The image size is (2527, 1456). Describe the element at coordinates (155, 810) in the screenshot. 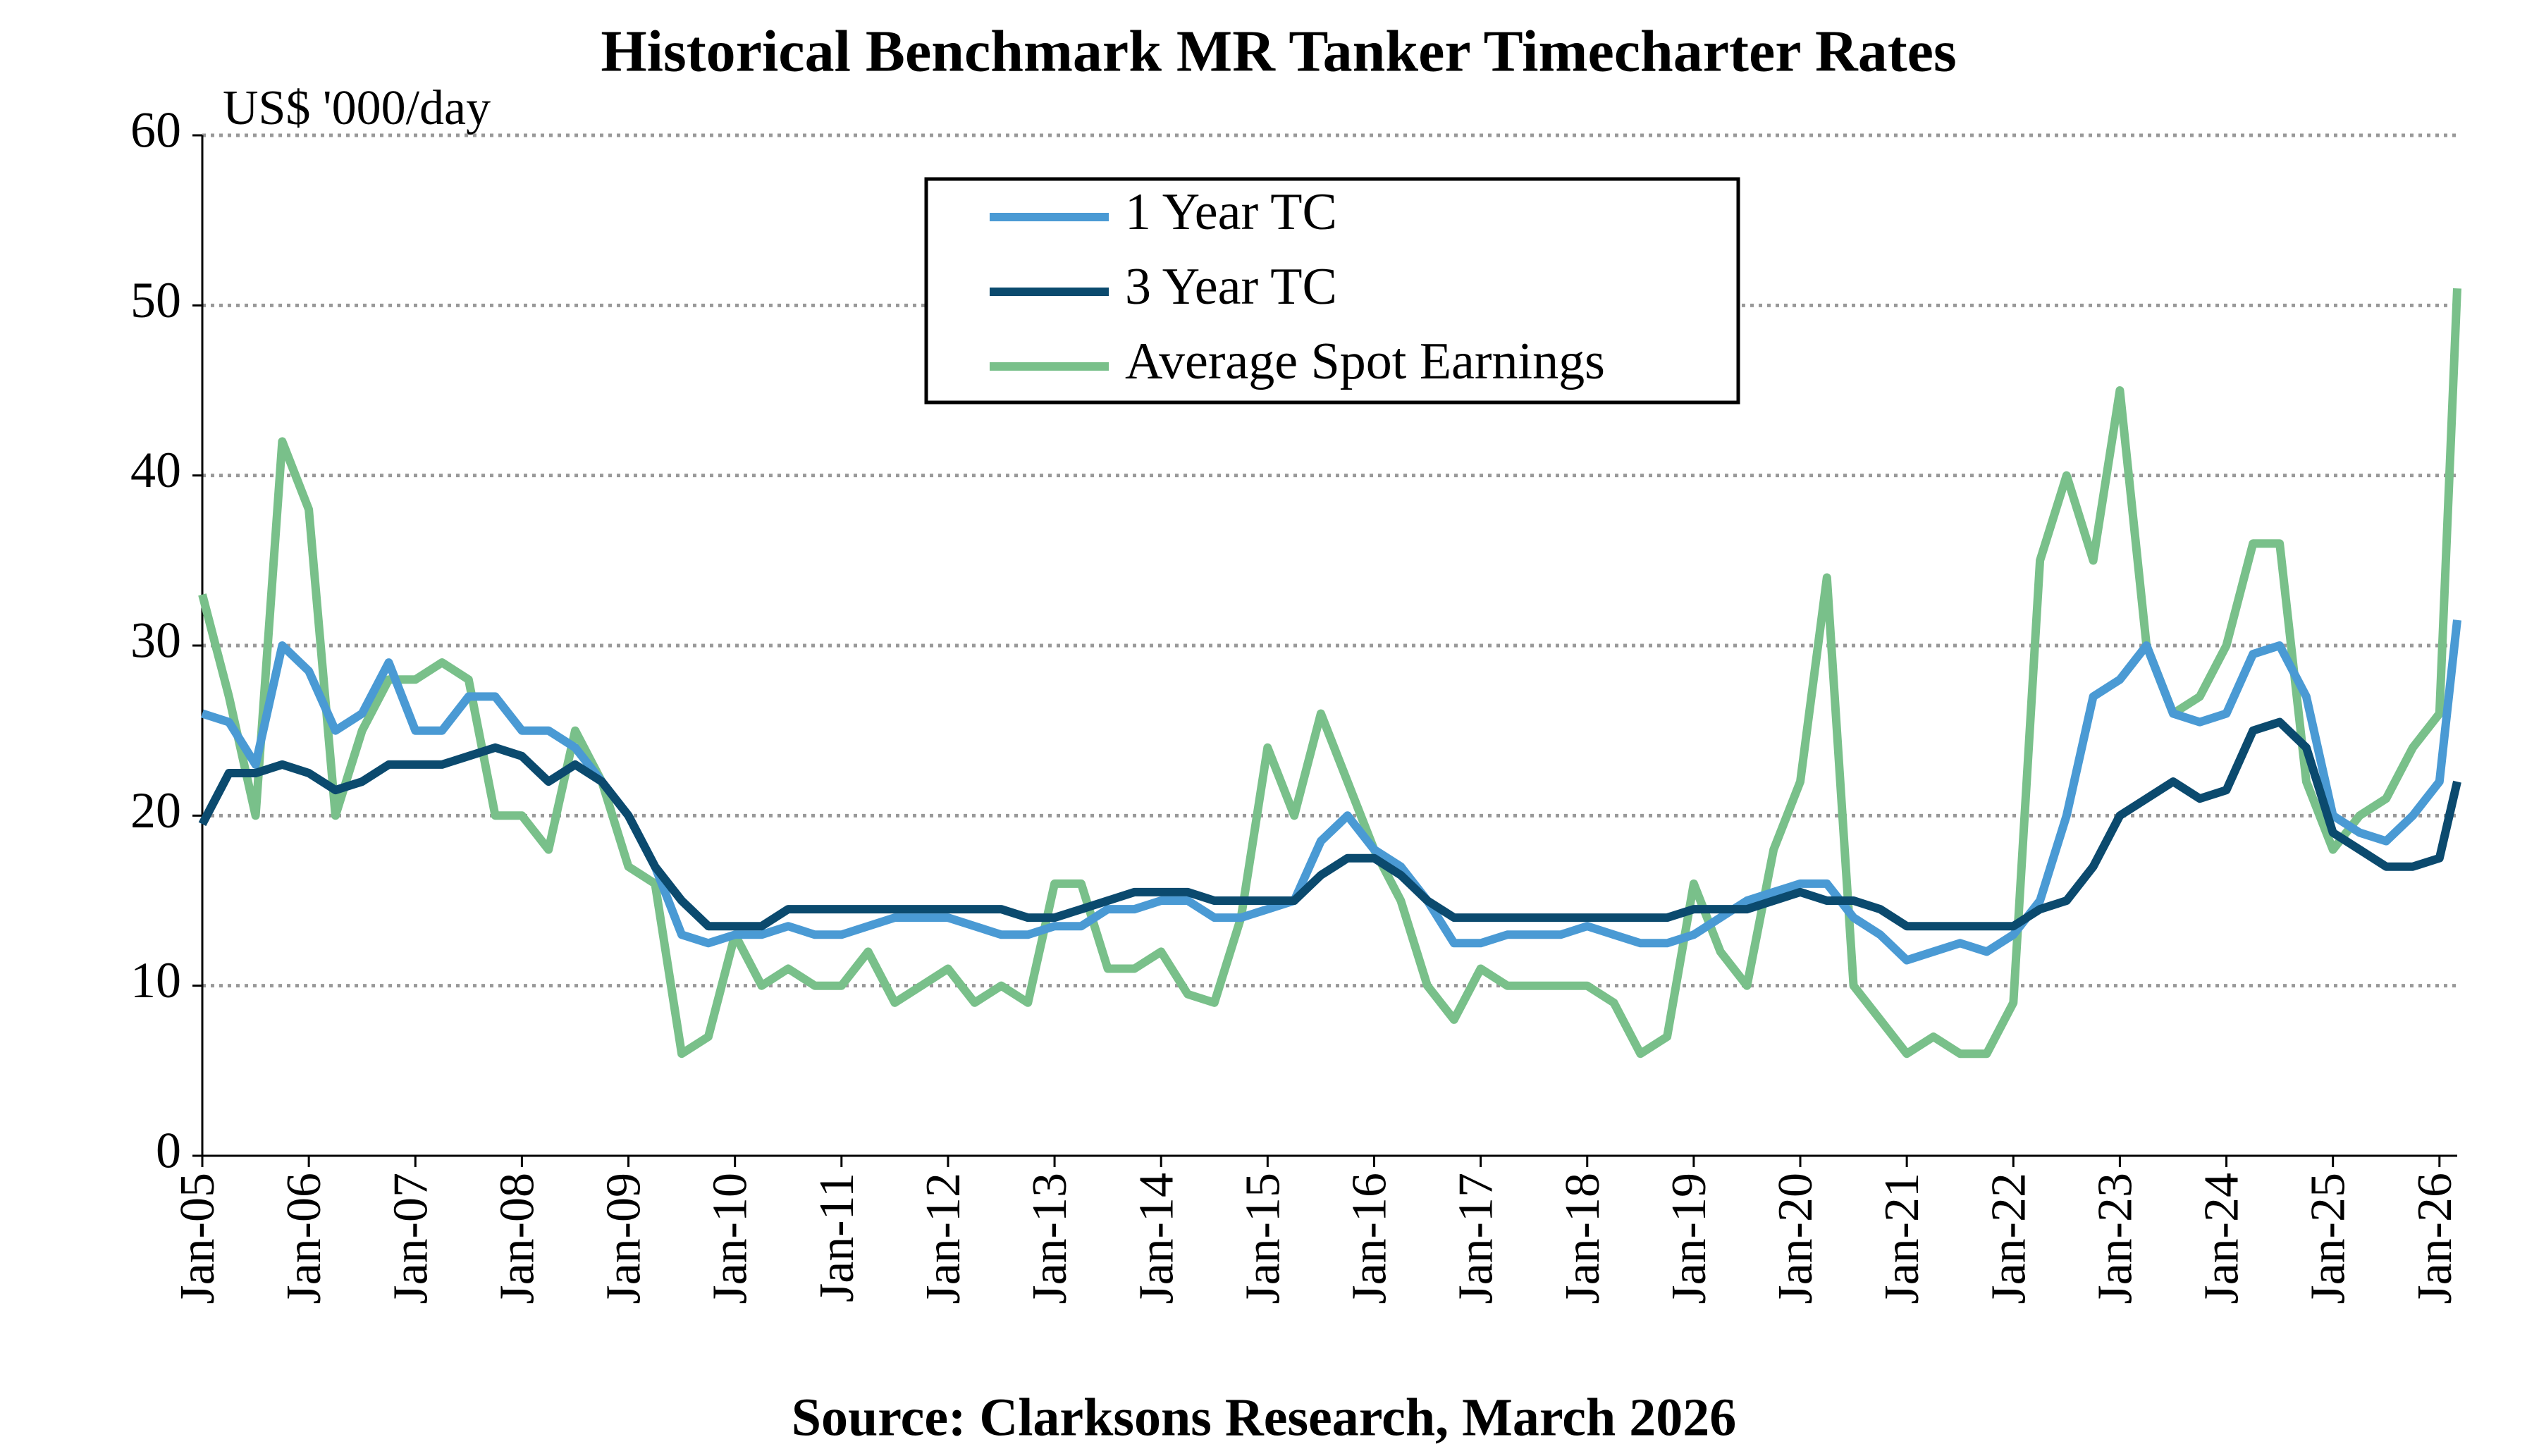

I see `y-tick-label: 20` at that location.